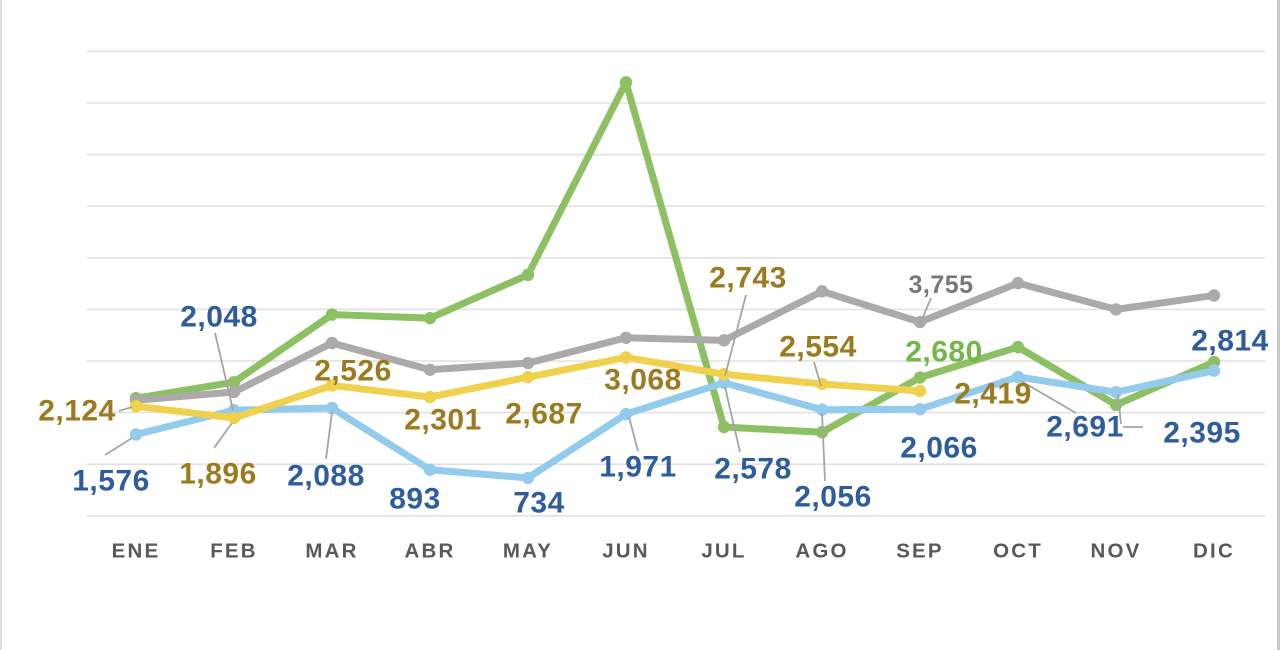  I want to click on value-label-serie-amarilla: 2,419, so click(993, 394).